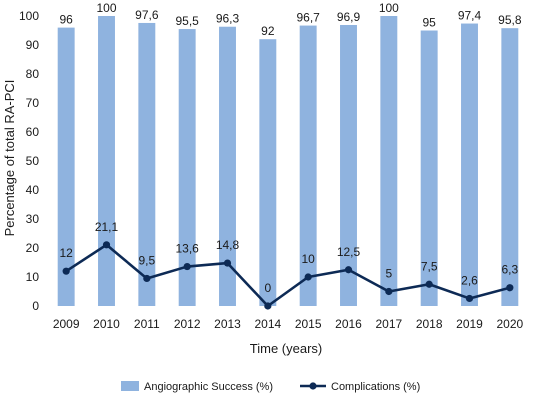  I want to click on line-data-label: 14,8, so click(228, 245).